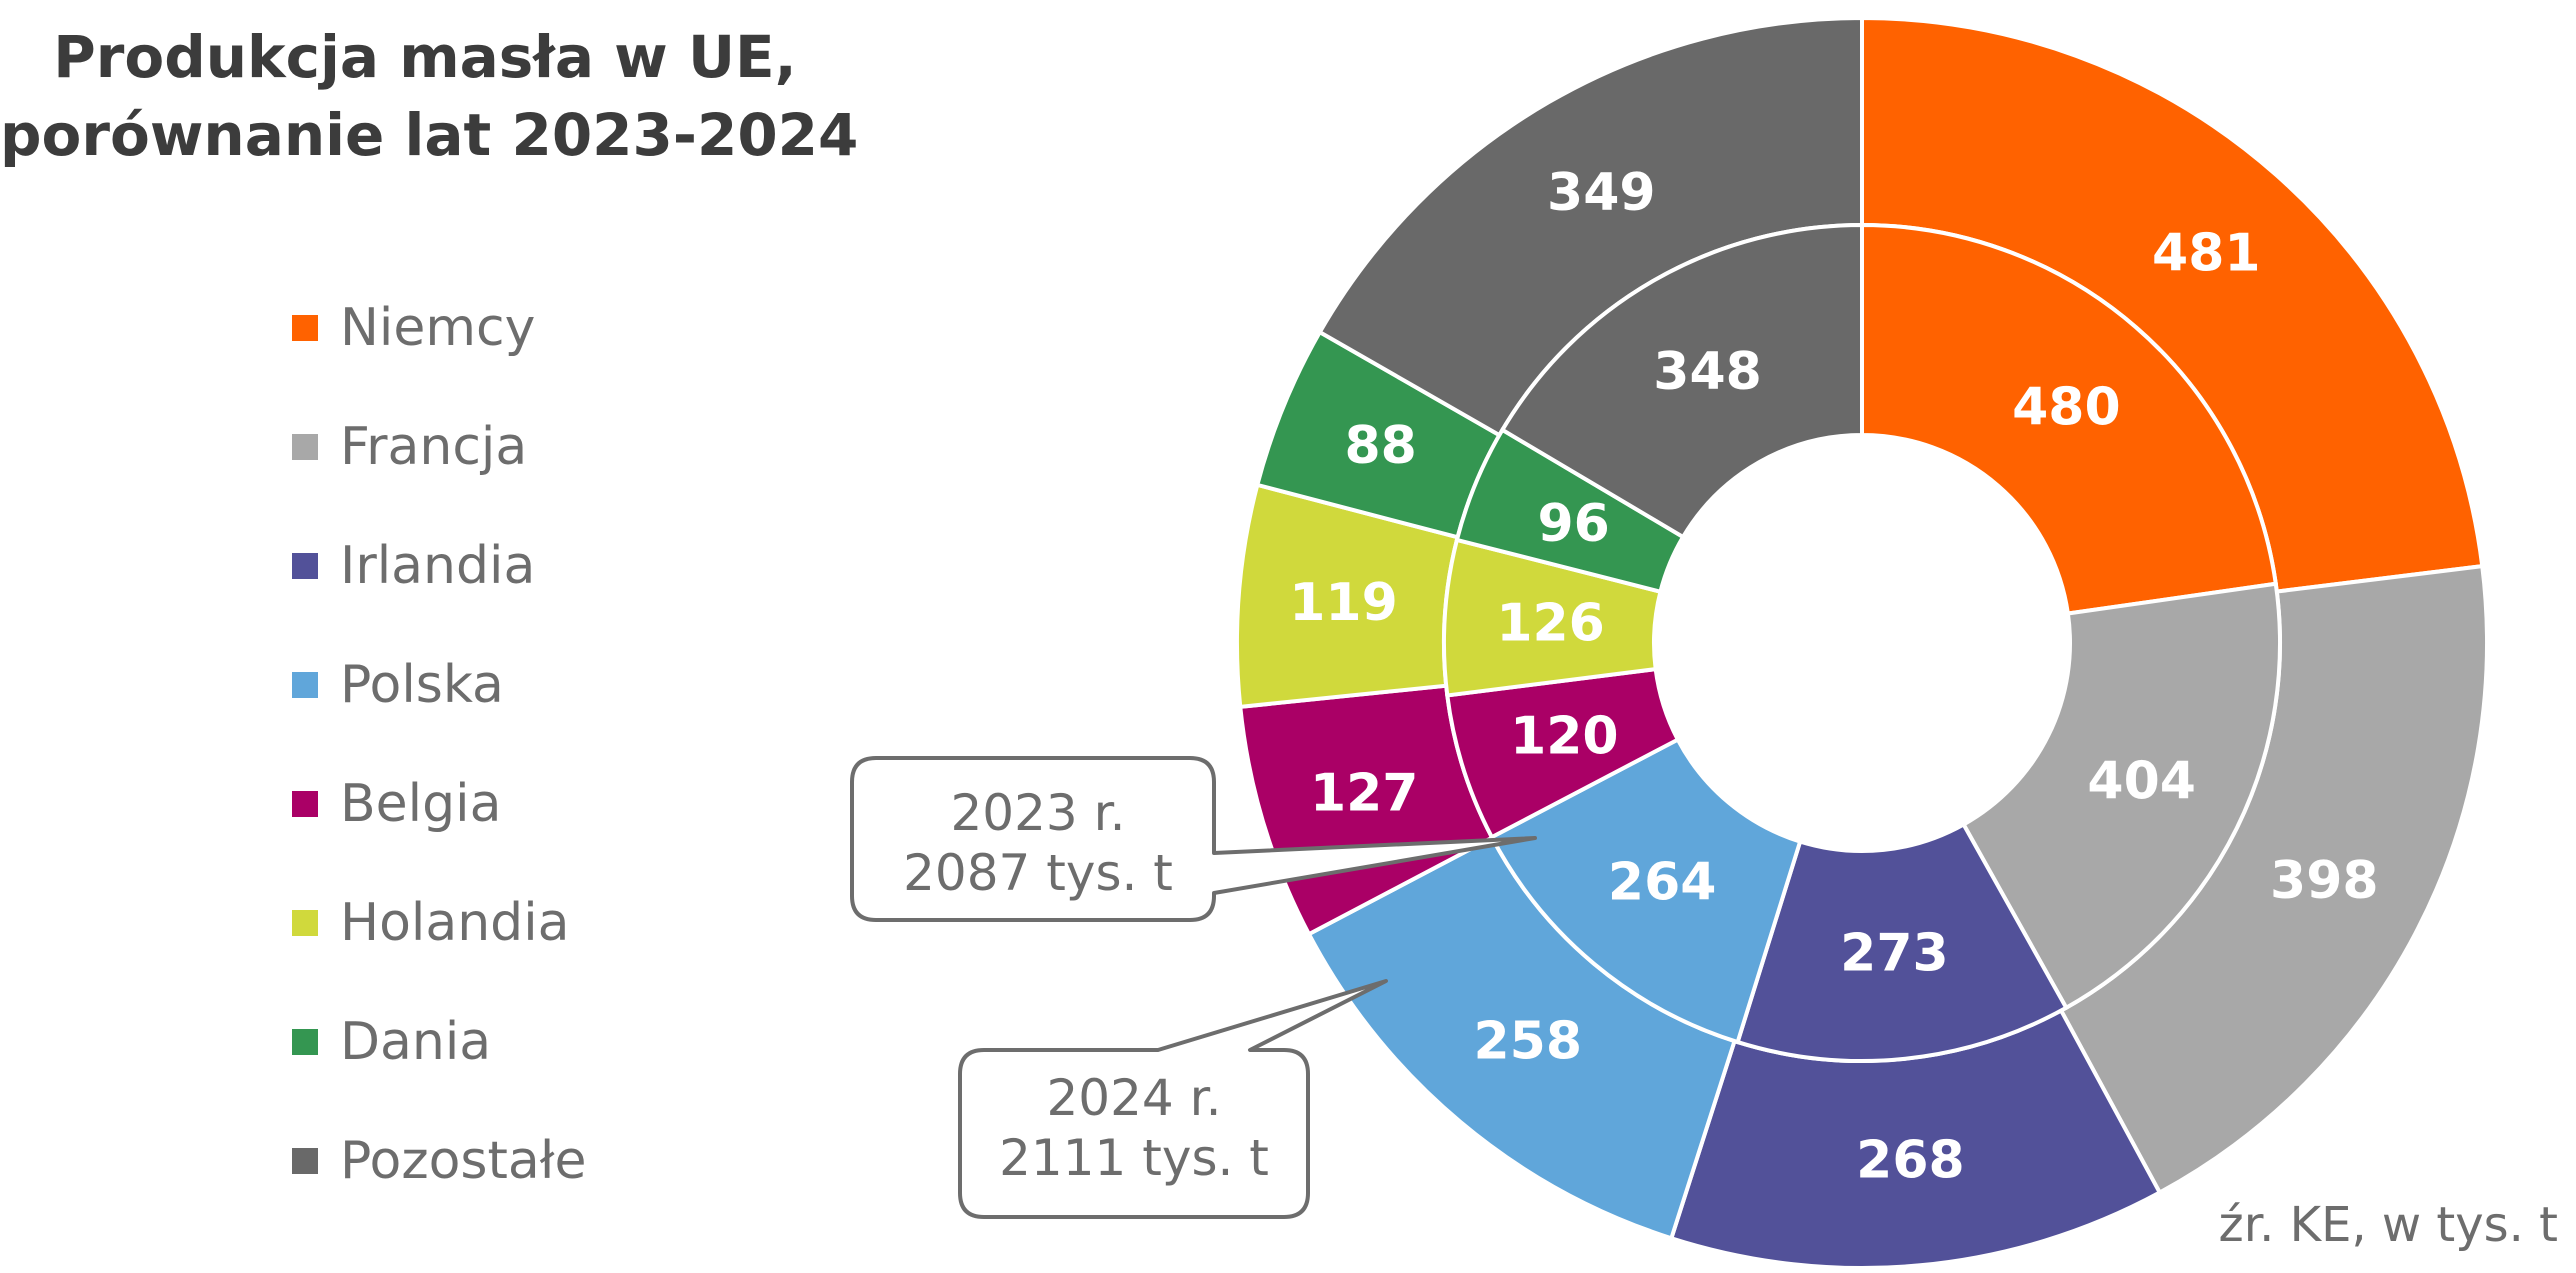  Describe the element at coordinates (1894, 953) in the screenshot. I see `value-label-2023-irlandia: 273` at that location.